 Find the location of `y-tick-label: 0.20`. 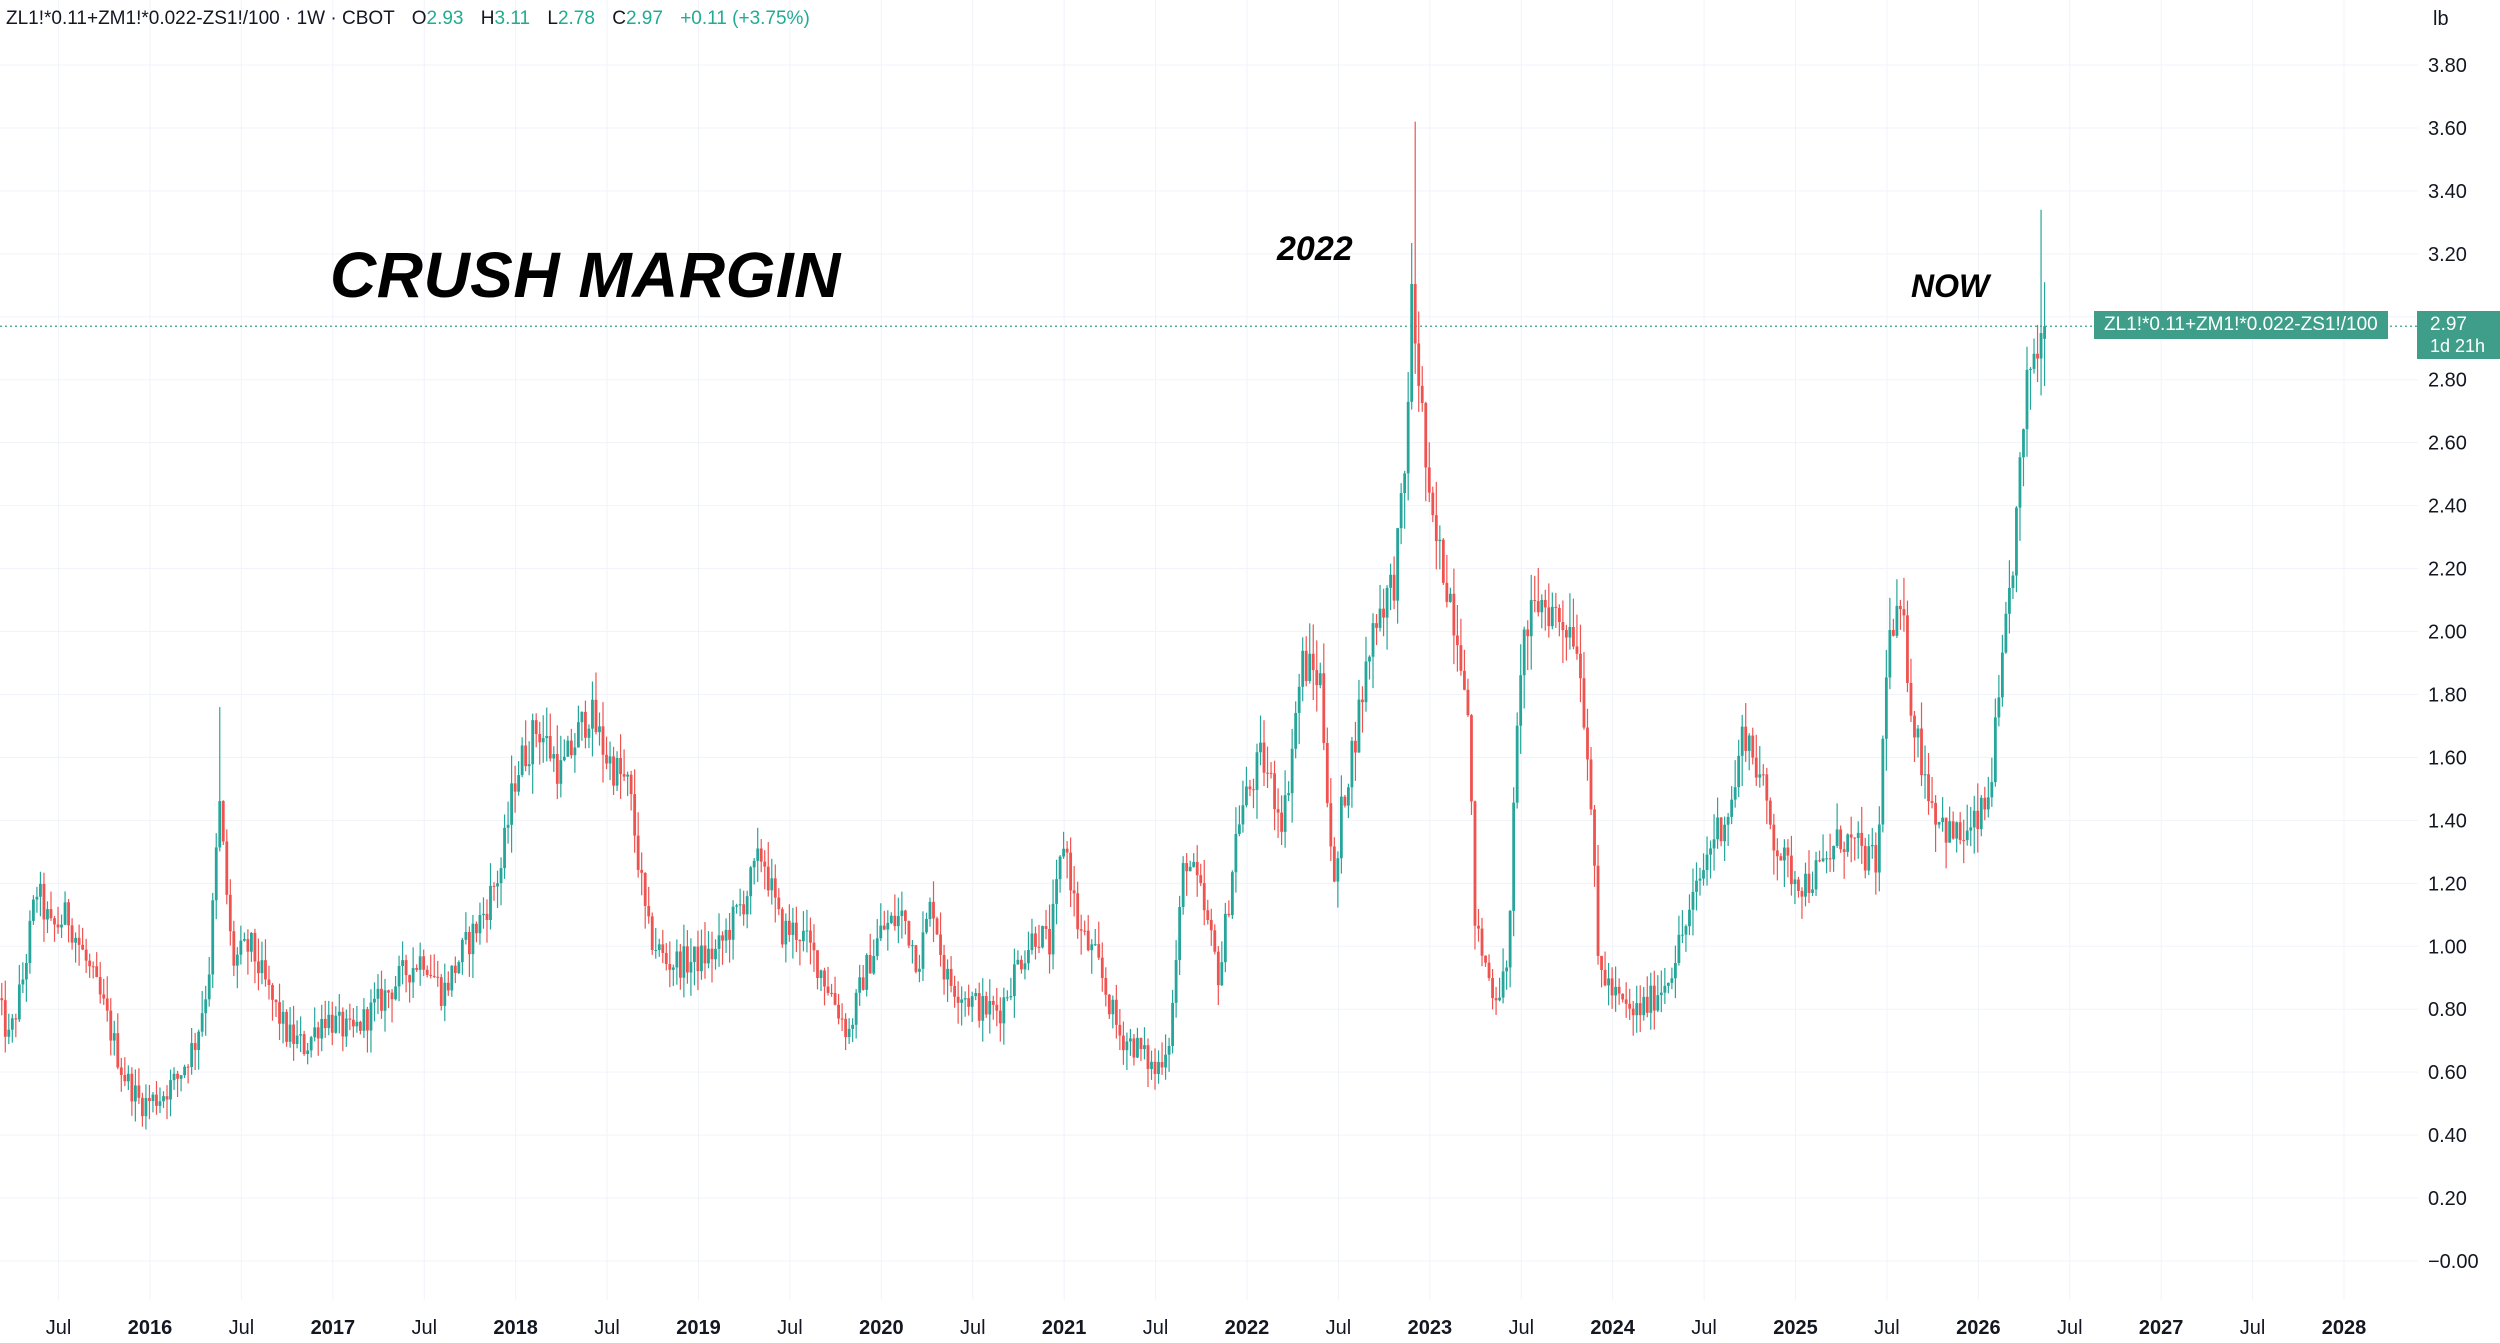

y-tick-label: 0.20 is located at coordinates (2447, 1199).